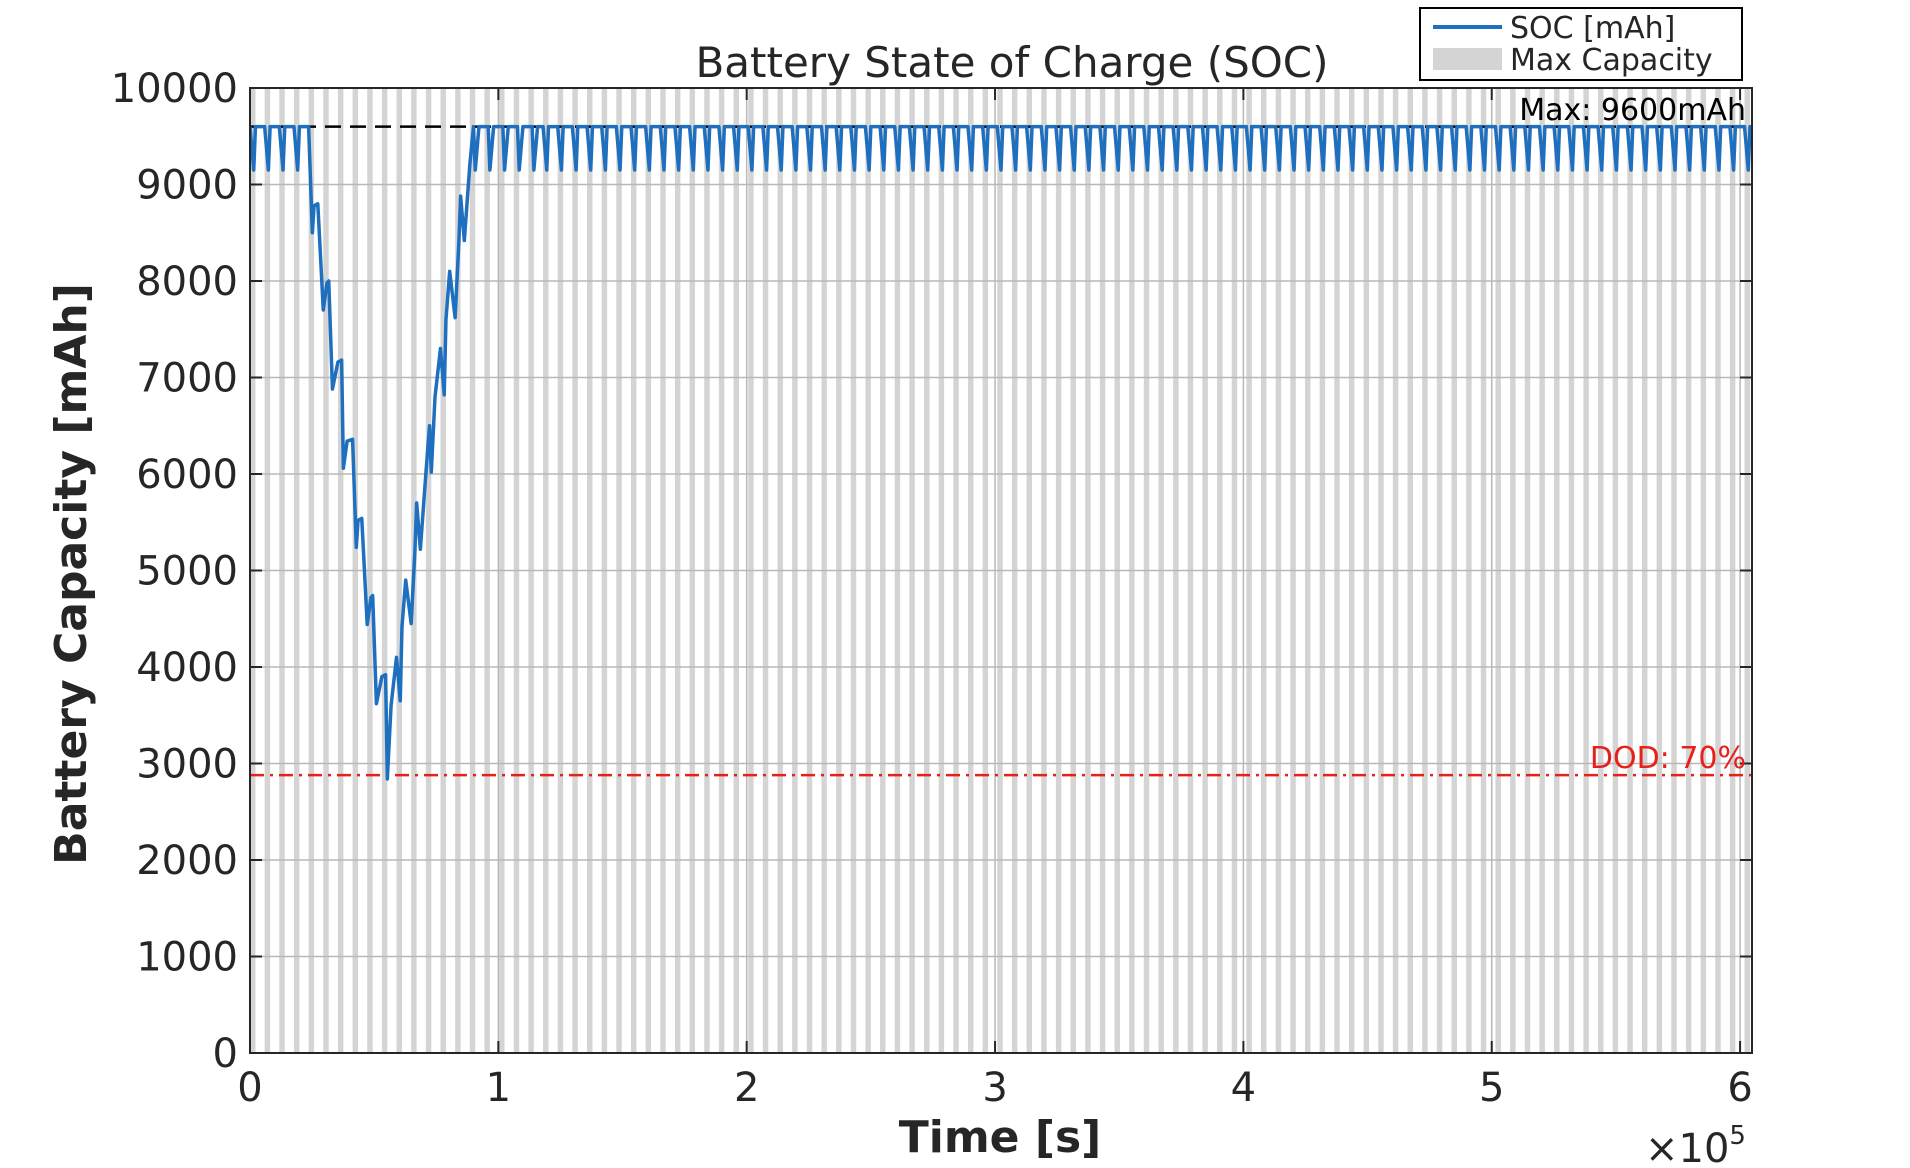  I want to click on dod-annotation: DOD: 70%, so click(1668, 758).